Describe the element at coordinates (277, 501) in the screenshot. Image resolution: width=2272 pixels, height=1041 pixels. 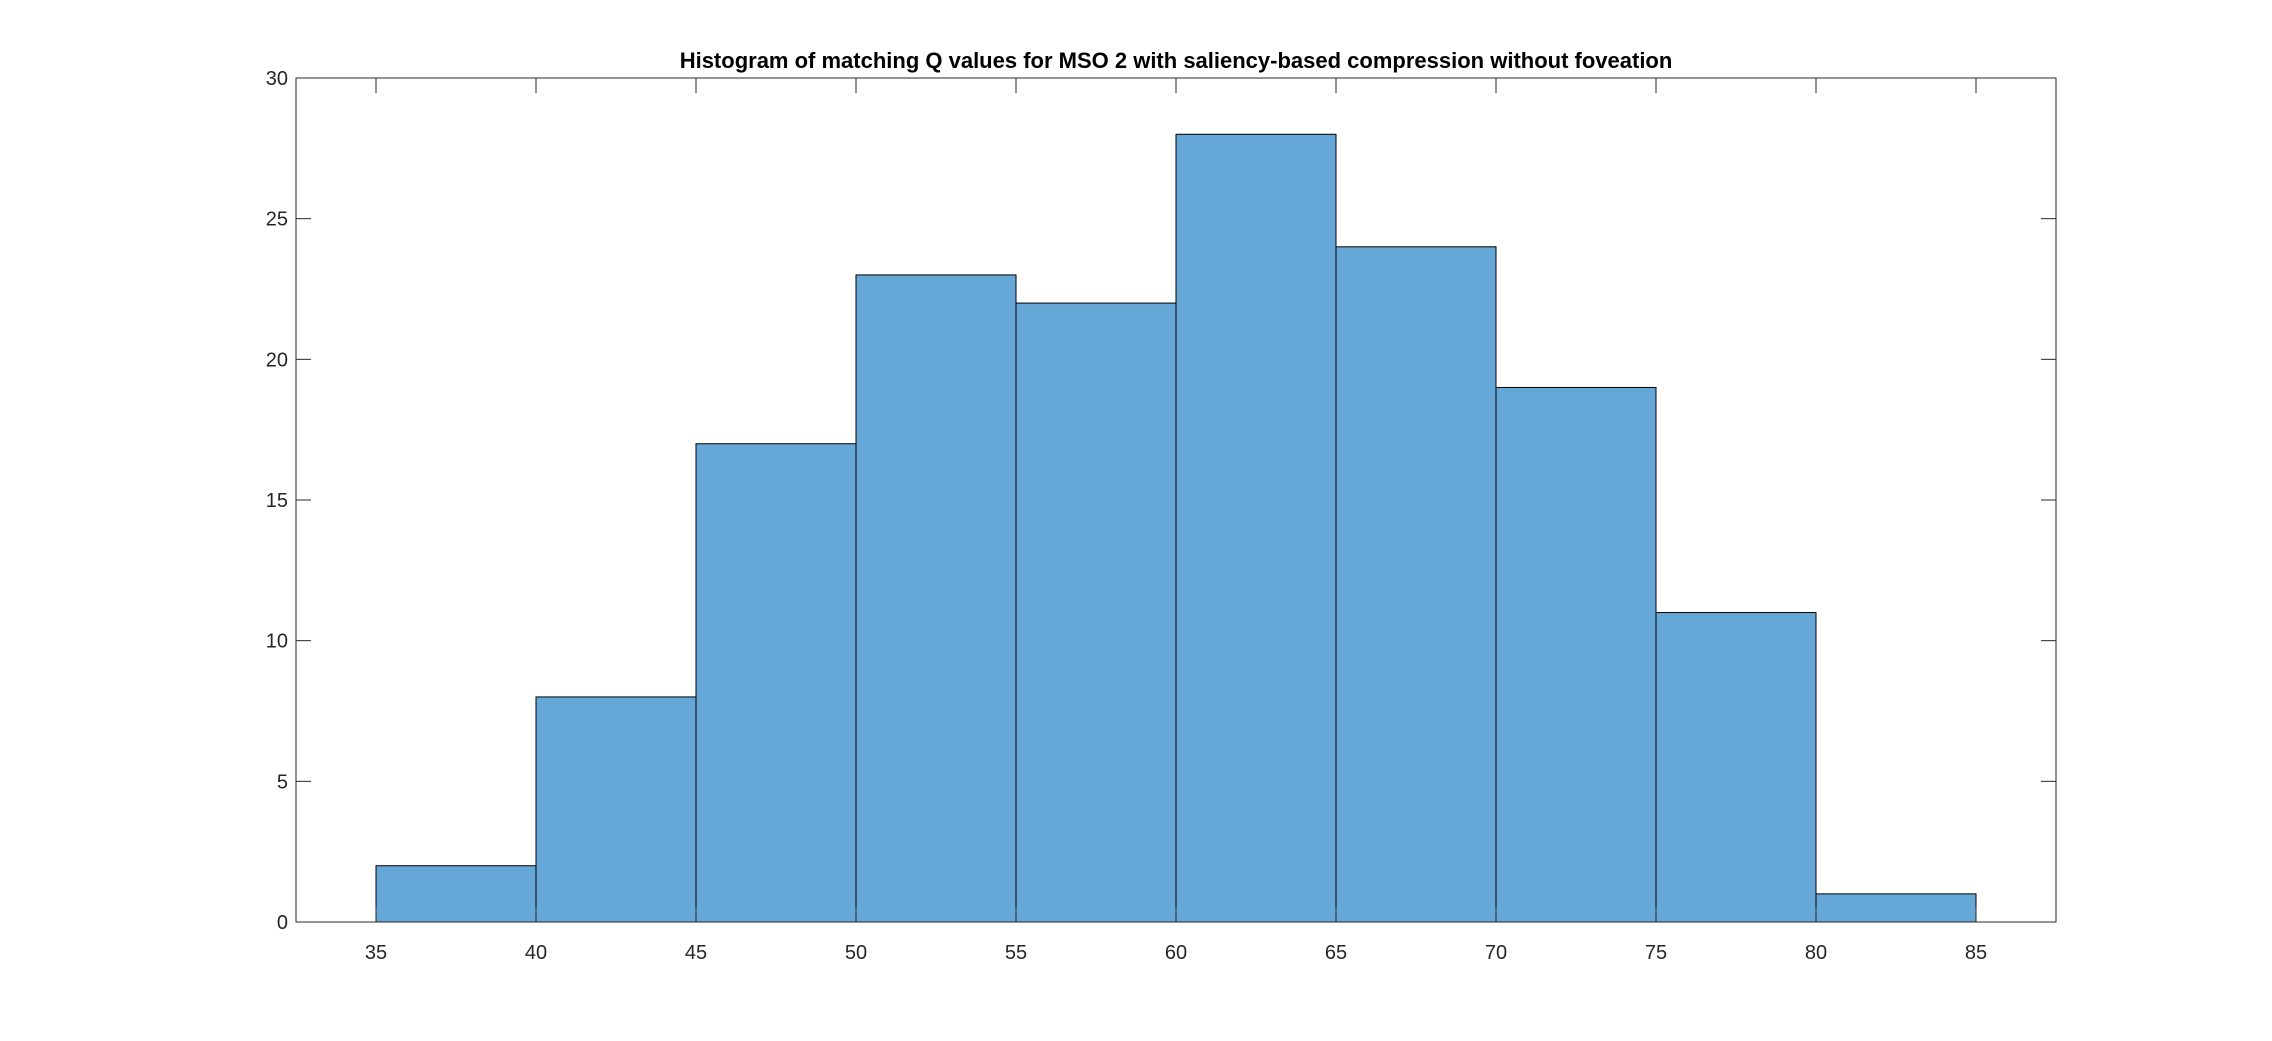
I see `y-tick-label: 15` at that location.